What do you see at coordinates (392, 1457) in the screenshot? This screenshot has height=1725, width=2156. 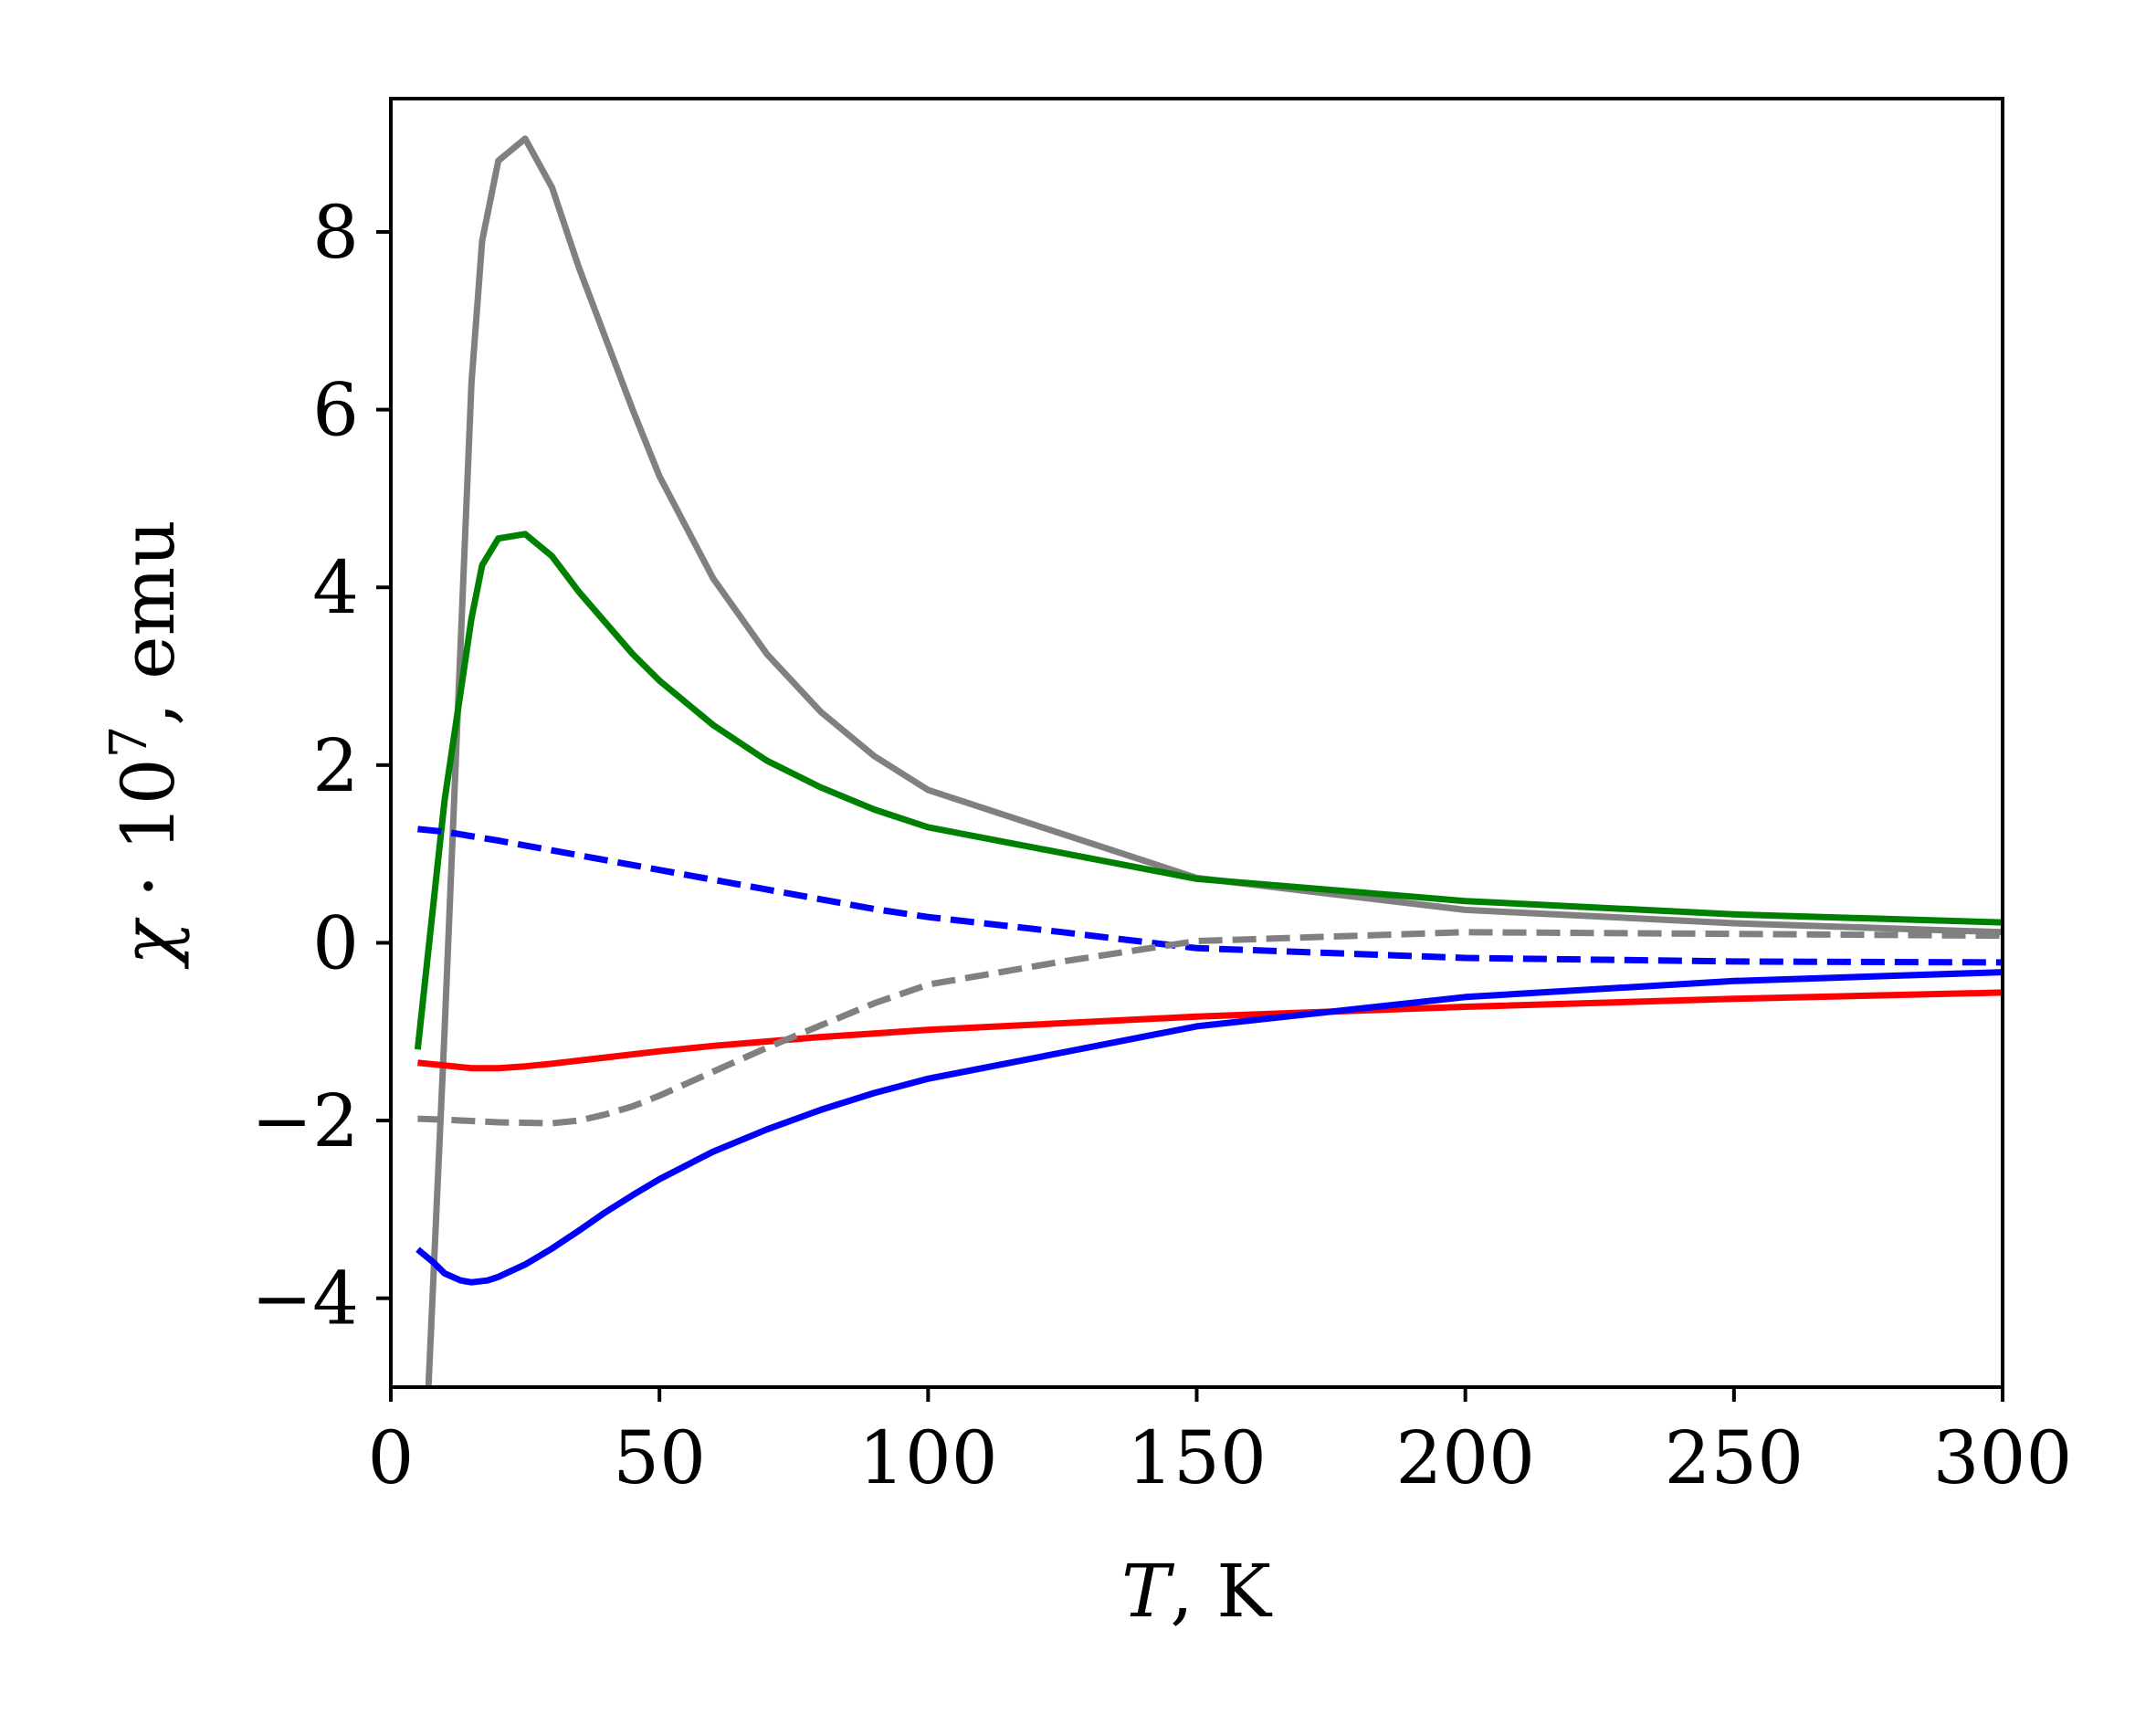 I see `x-tick-label: 0` at bounding box center [392, 1457].